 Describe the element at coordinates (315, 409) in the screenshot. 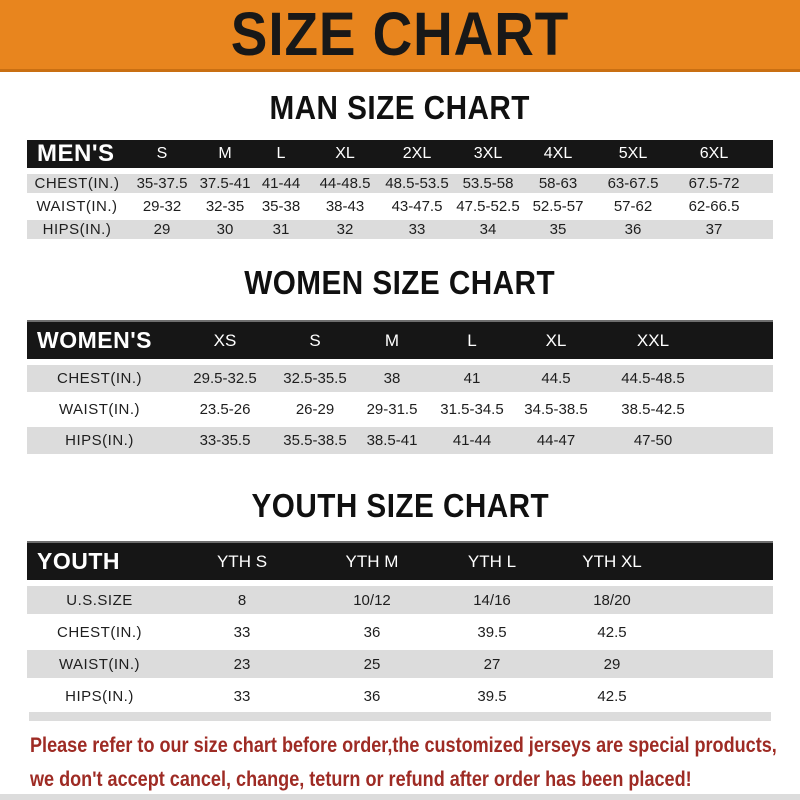

I see `size-value-cell: 26-29` at that location.